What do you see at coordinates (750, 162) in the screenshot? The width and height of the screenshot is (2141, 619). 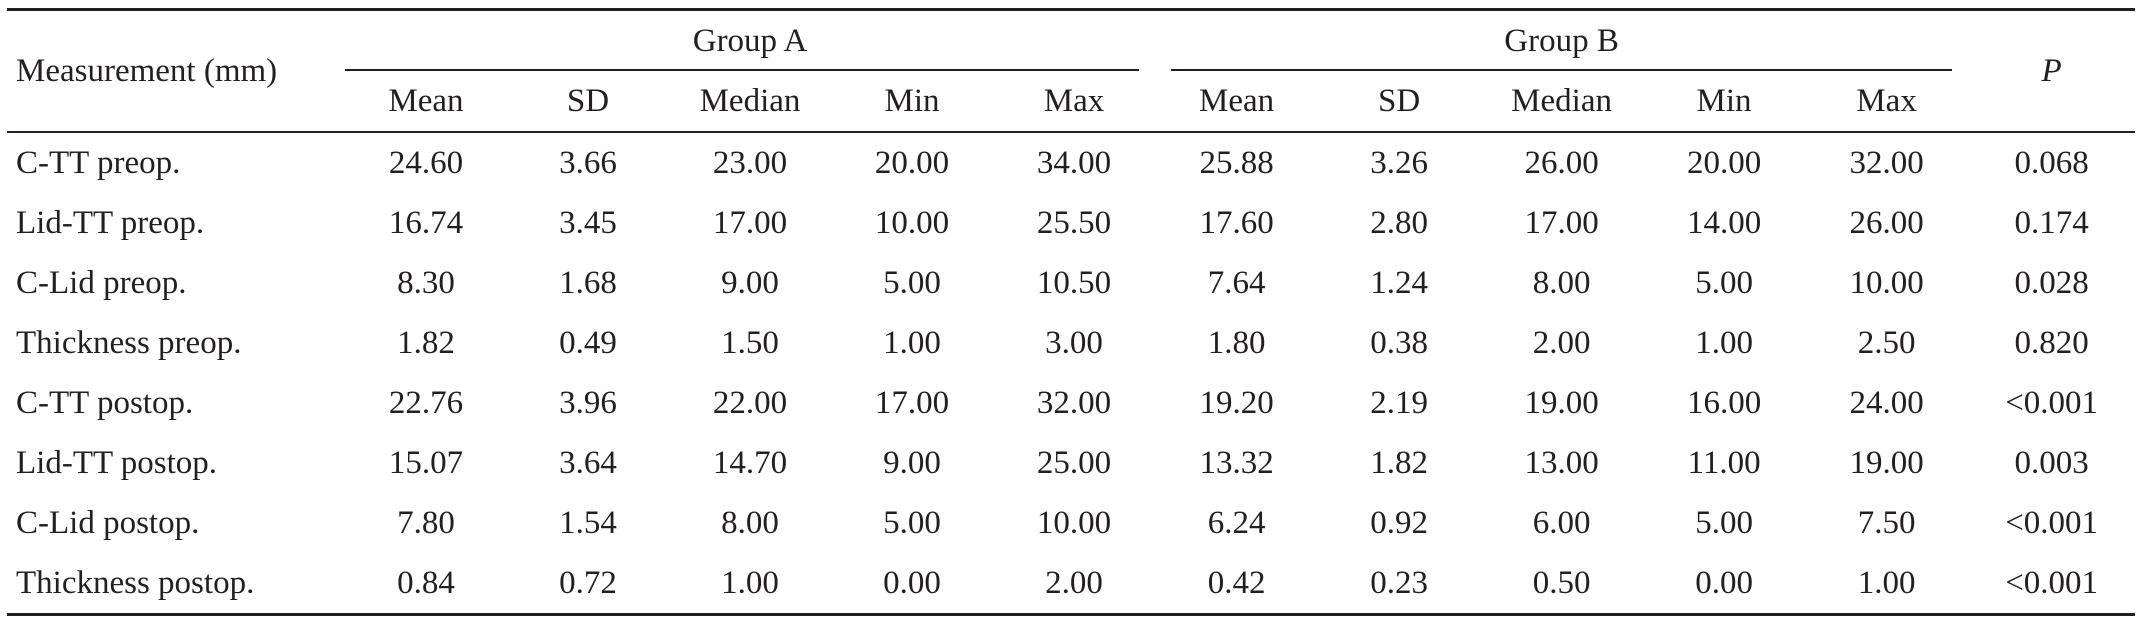 I see `table-cell: 23.00` at bounding box center [750, 162].